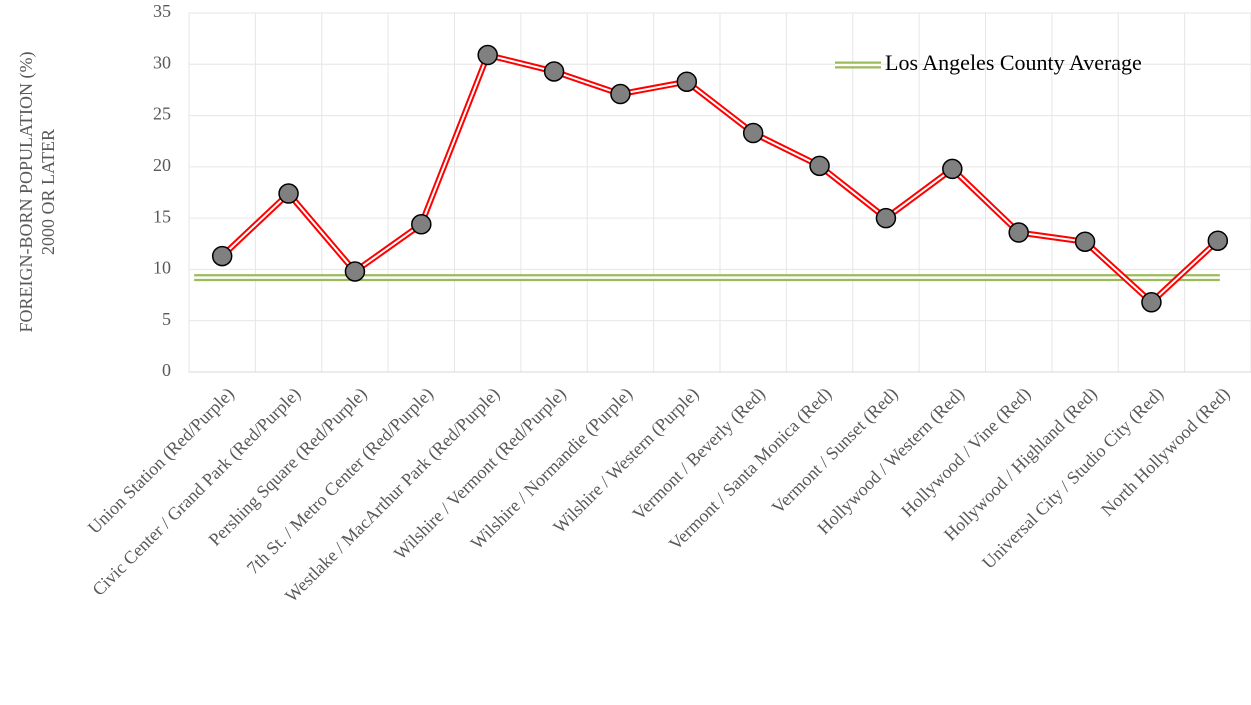  What do you see at coordinates (1013, 62) in the screenshot?
I see `legend-label: Los Angeles County Average` at bounding box center [1013, 62].